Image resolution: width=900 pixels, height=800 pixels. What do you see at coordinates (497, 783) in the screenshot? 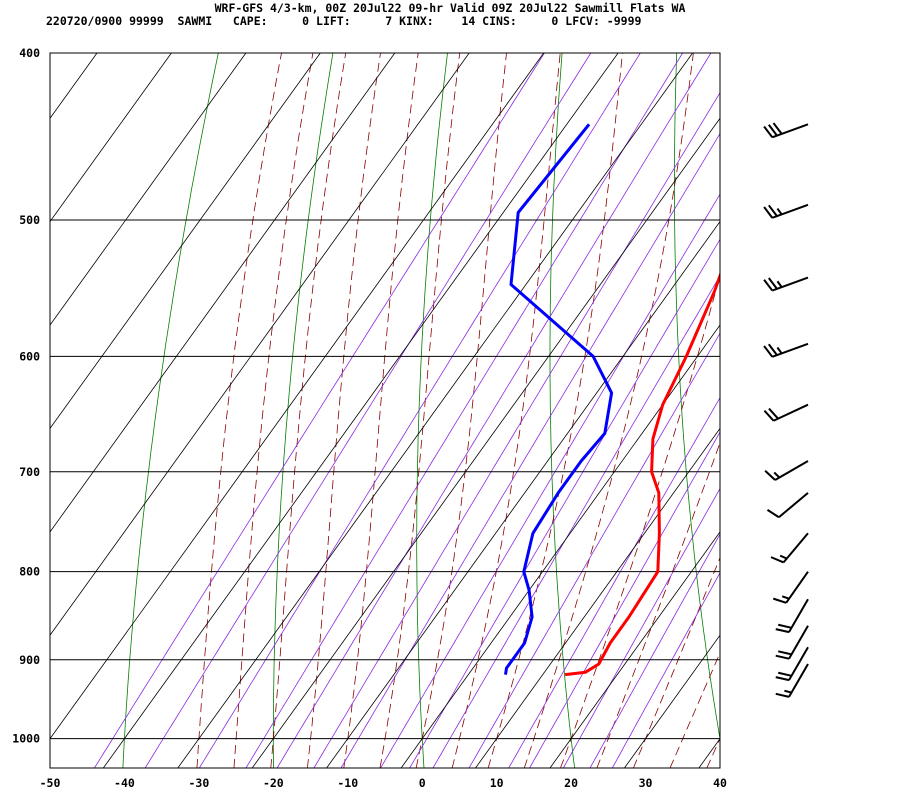
I see `x-tick-label: 10` at bounding box center [497, 783].